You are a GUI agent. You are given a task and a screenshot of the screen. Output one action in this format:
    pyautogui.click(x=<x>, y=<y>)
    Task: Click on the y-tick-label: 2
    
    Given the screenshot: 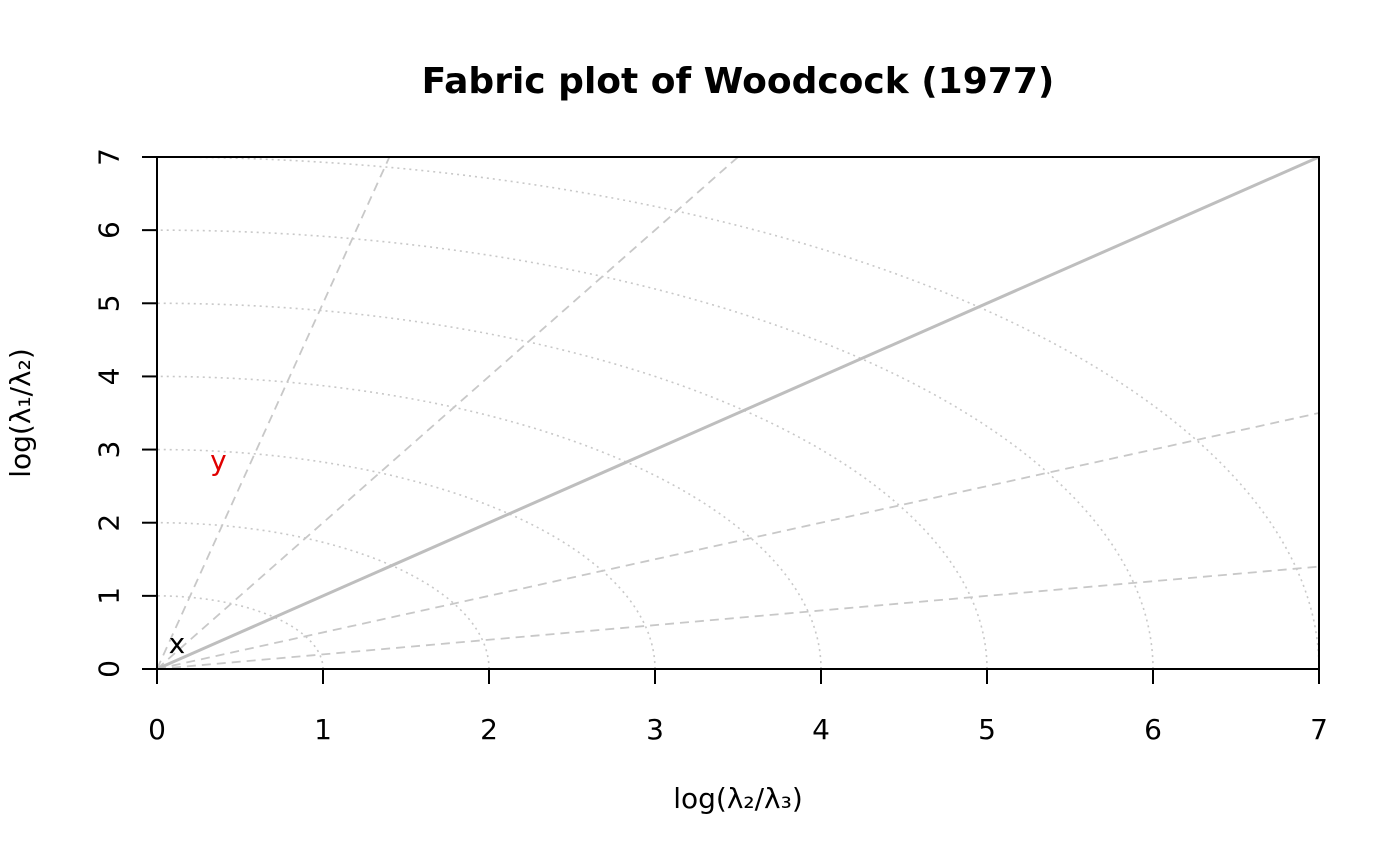 What is the action you would take?
    pyautogui.click(x=109, y=523)
    